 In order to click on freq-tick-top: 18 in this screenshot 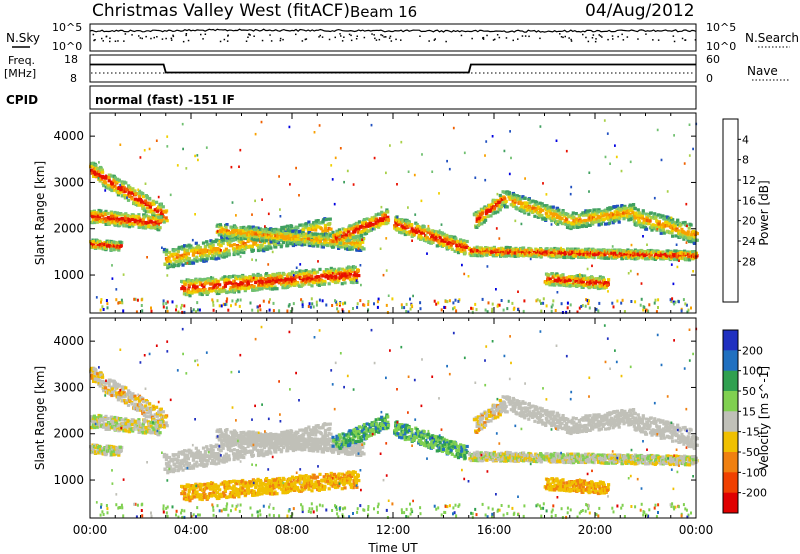, I will do `click(71, 59)`.